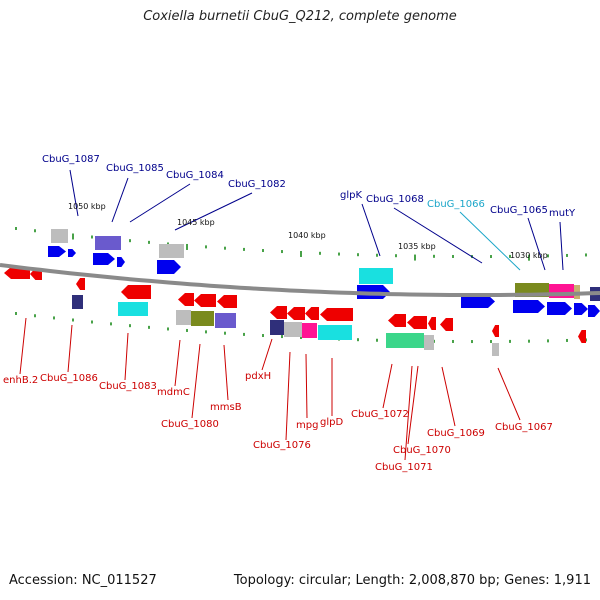  Describe the element at coordinates (417, 246) in the screenshot. I see `scale-label: 1035 kbp` at that location.